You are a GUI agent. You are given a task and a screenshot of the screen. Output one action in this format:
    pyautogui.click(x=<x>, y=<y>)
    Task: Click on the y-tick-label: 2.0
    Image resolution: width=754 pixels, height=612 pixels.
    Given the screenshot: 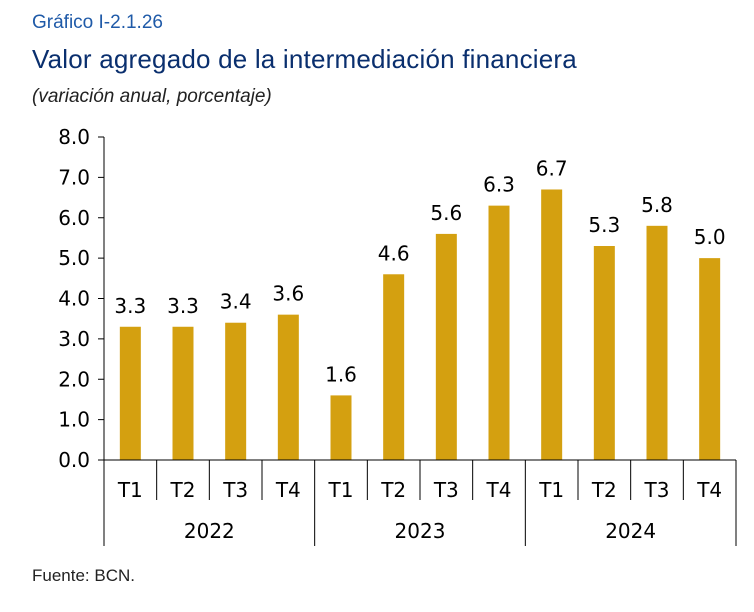 What is the action you would take?
    pyautogui.click(x=74, y=379)
    